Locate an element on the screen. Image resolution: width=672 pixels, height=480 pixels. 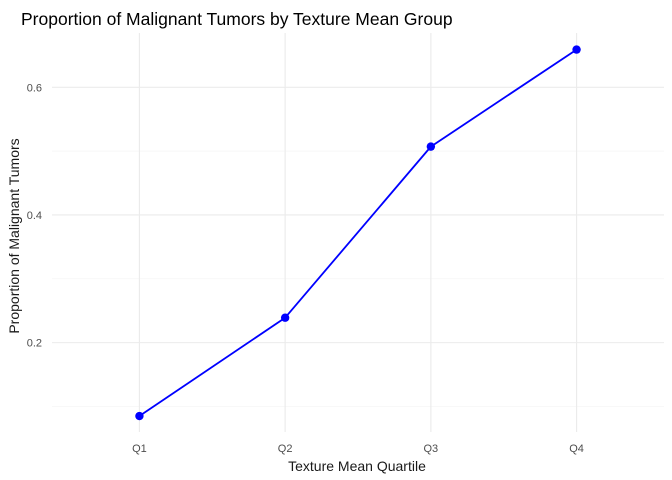
y-axis: 0.2 0.4 0.6 is located at coordinates (34, 215).